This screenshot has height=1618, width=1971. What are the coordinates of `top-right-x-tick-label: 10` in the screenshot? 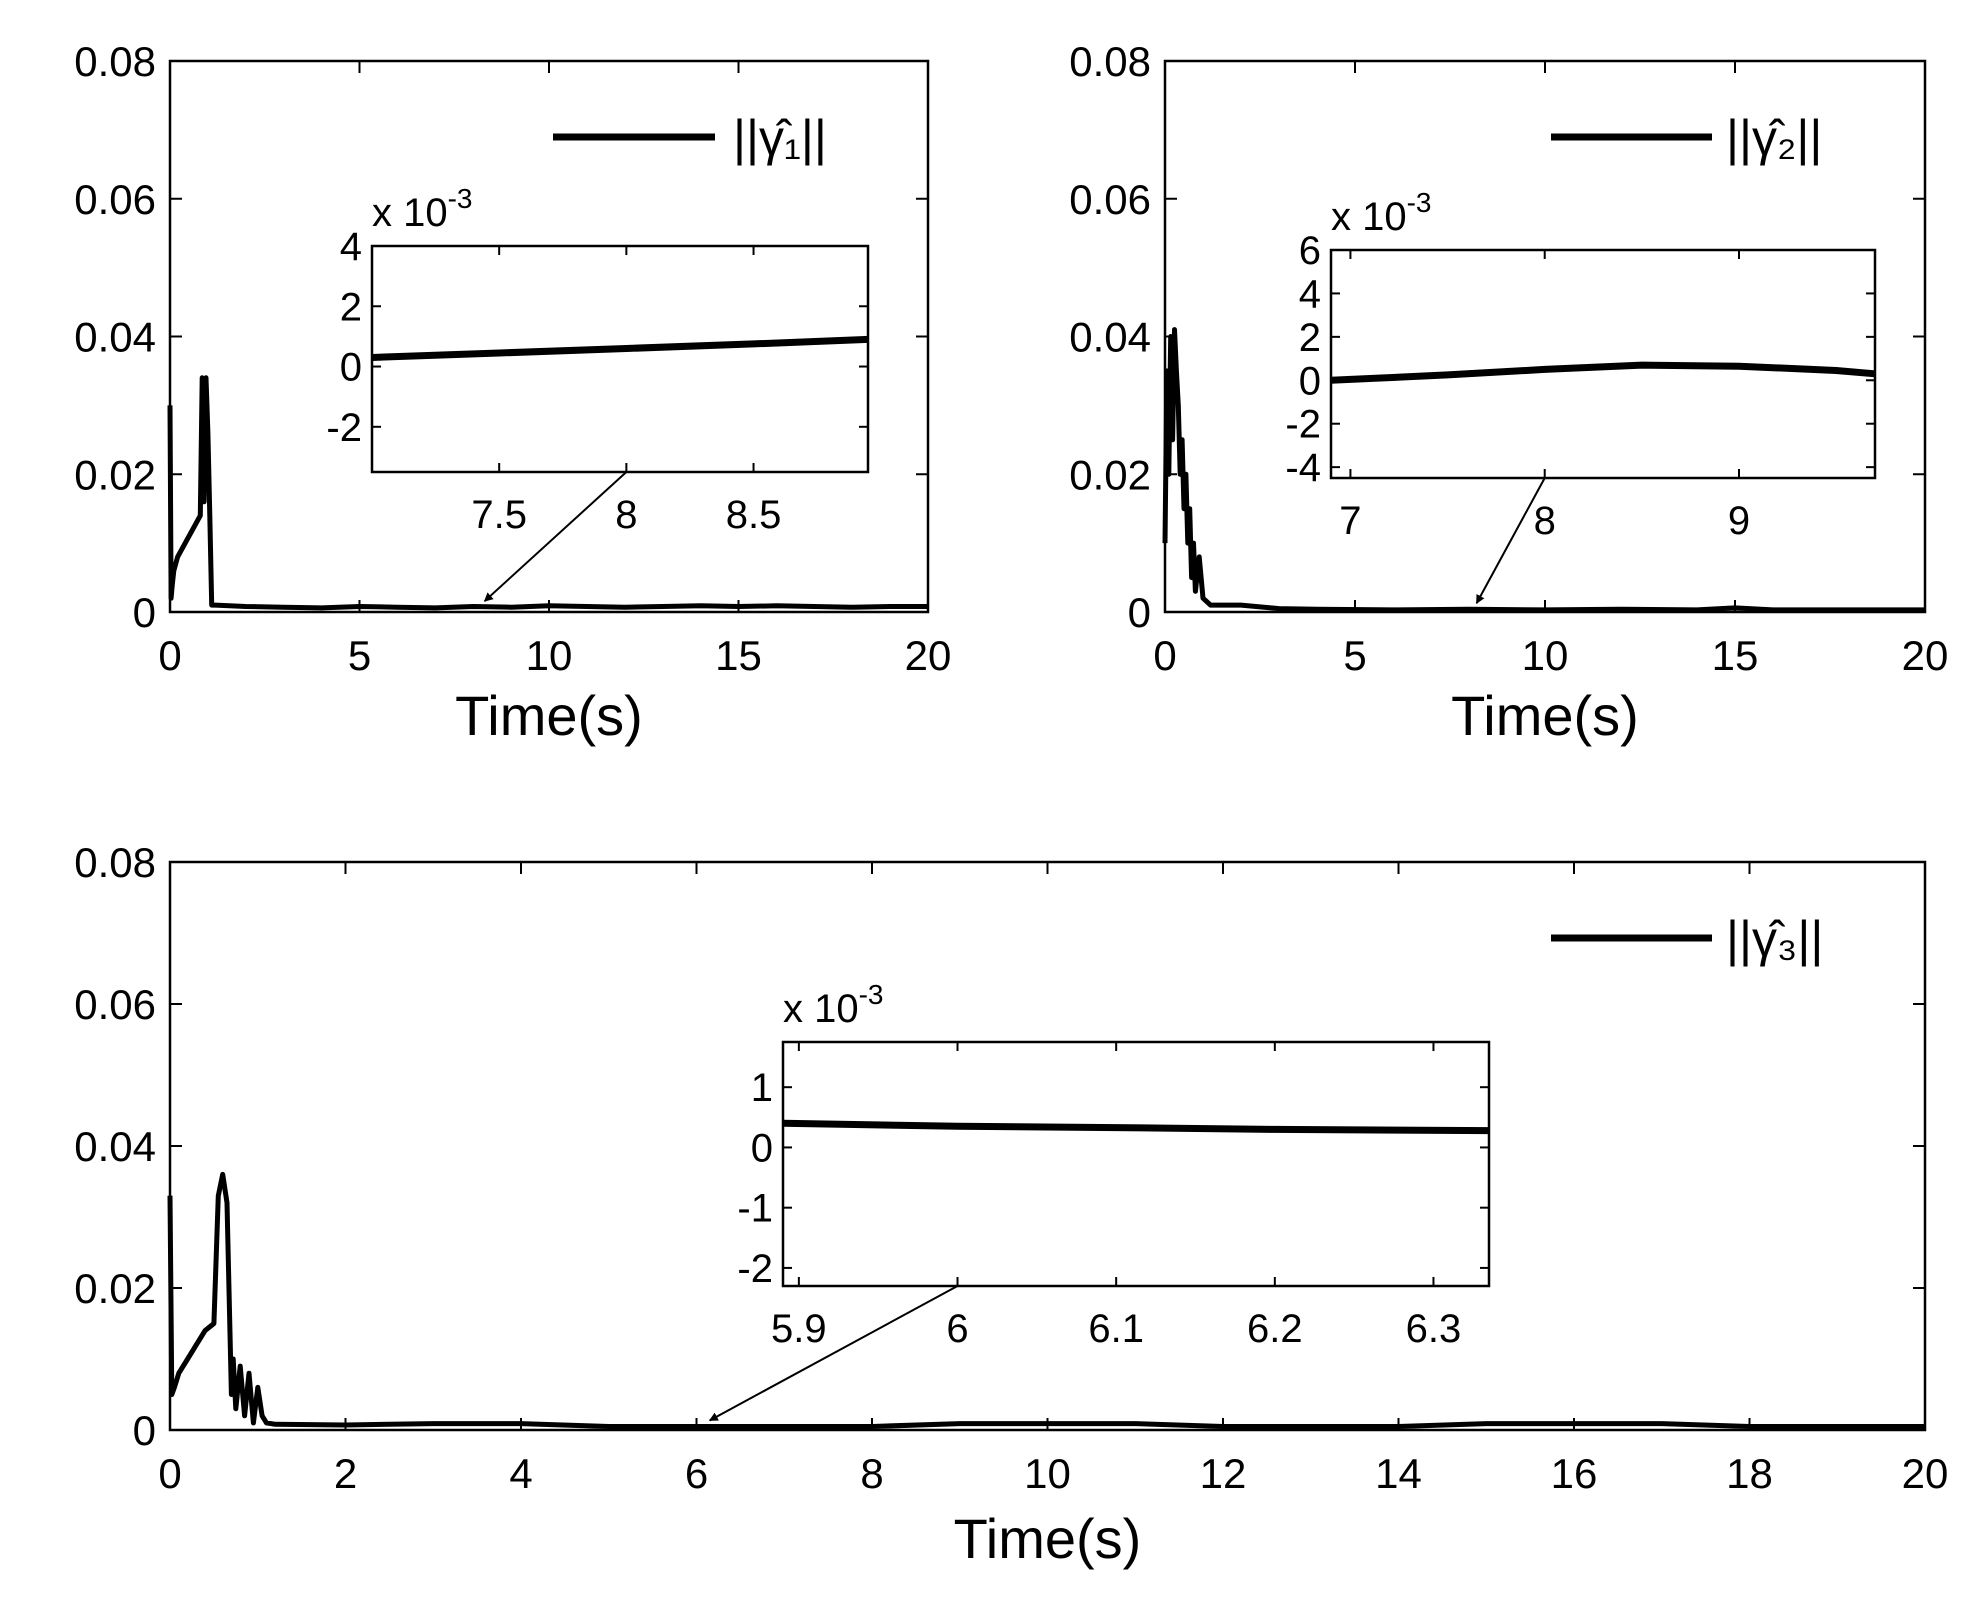 It's located at (1545, 655).